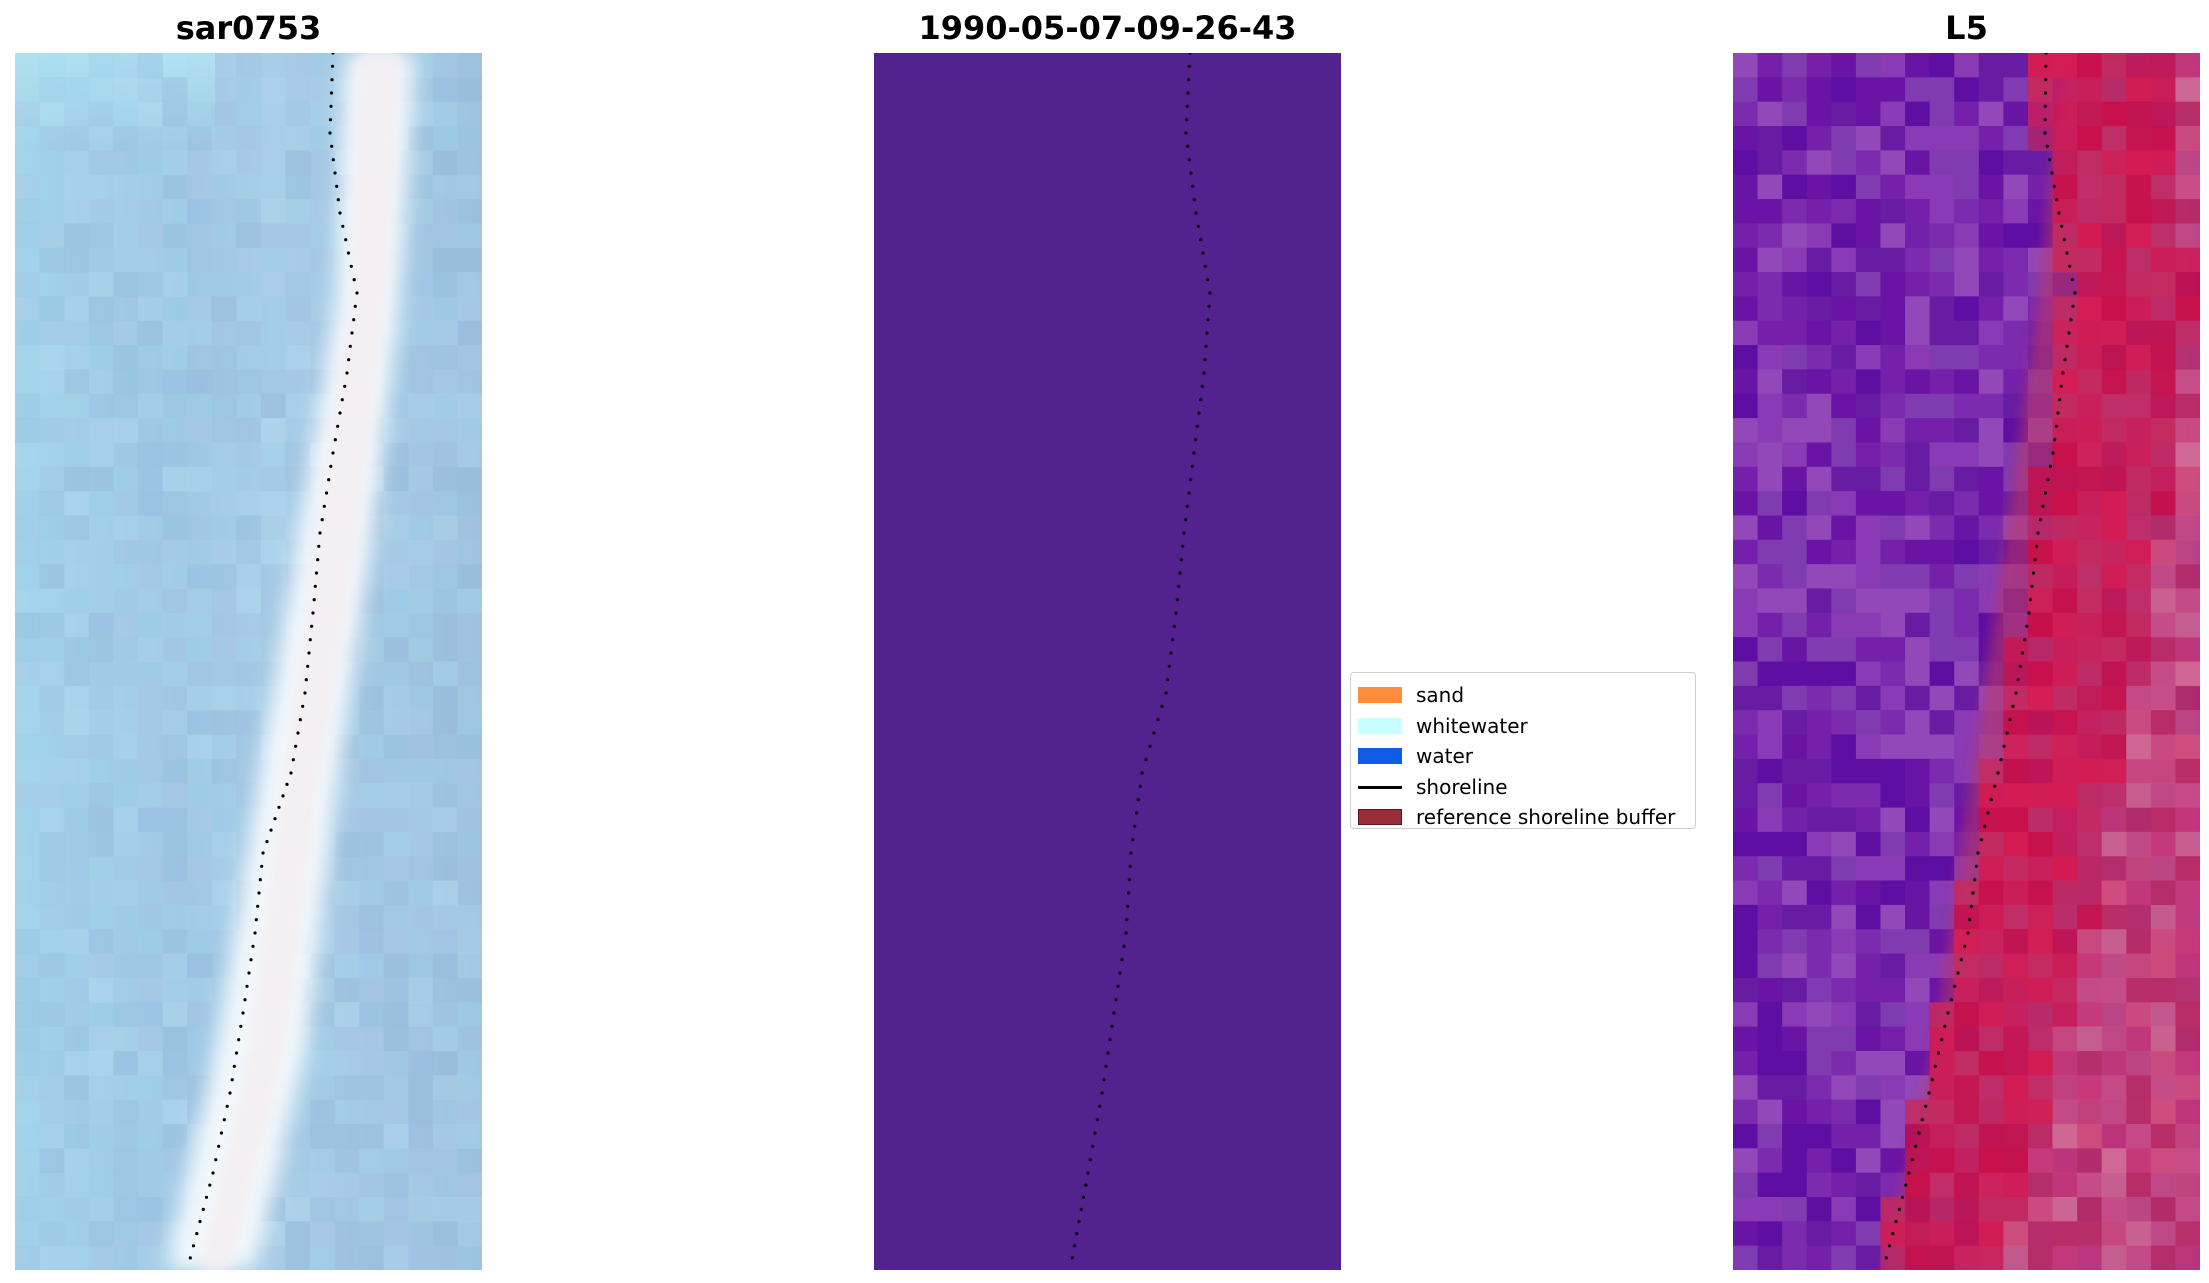 The height and width of the screenshot is (1283, 2209). Describe the element at coordinates (1440, 695) in the screenshot. I see `legend-label-sand: sand` at that location.